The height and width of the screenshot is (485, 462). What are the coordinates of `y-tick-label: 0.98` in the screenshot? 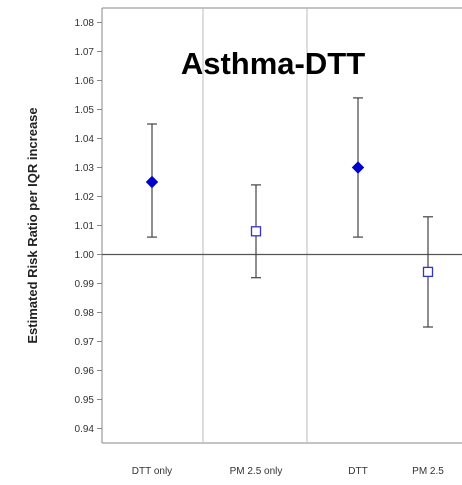 It's located at (85, 313).